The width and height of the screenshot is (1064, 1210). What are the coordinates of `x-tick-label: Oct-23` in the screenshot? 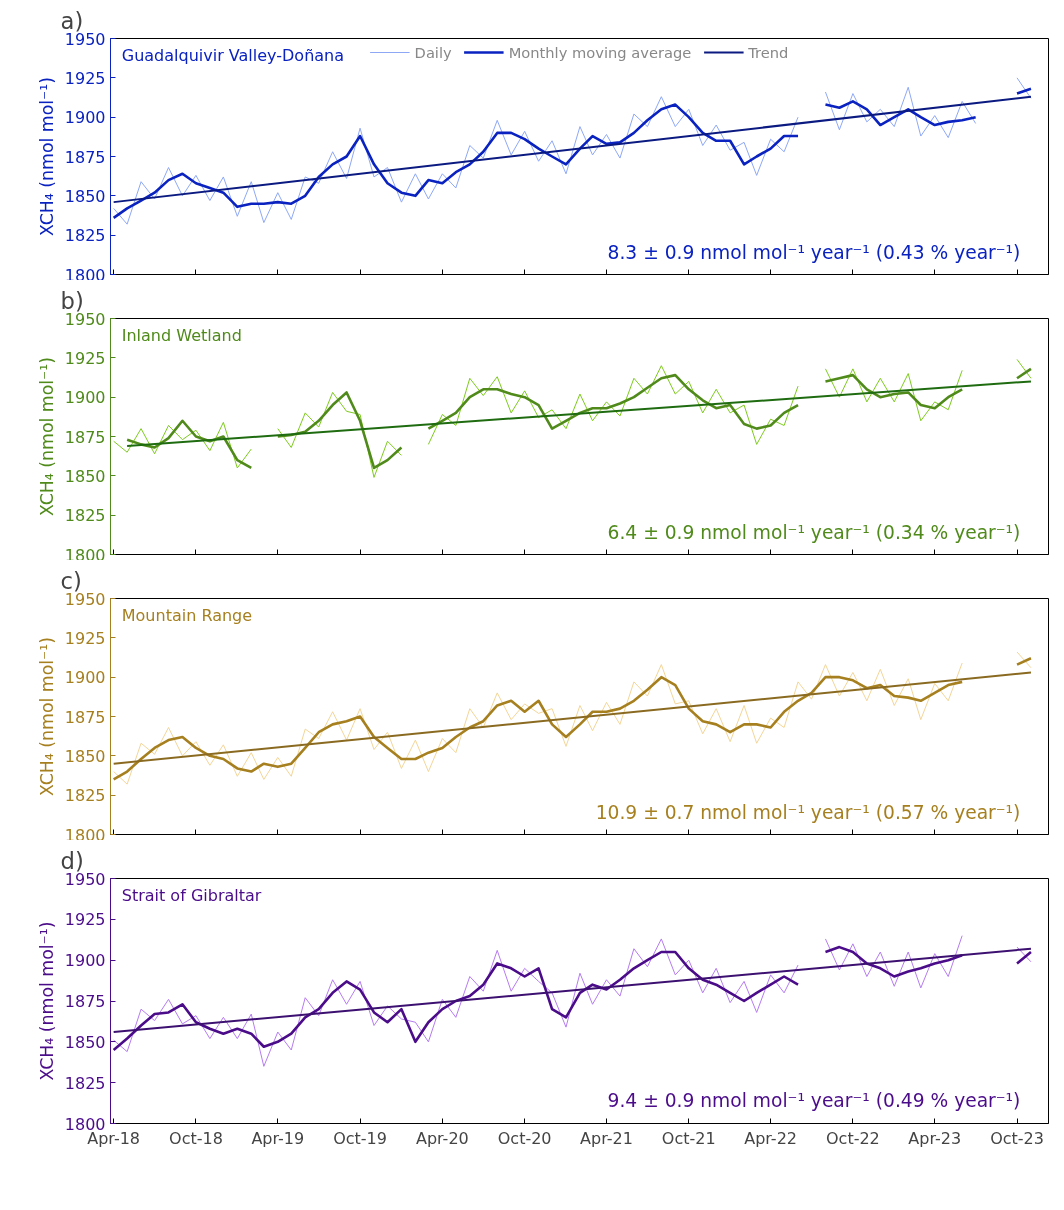 It's located at (1017, 1138).